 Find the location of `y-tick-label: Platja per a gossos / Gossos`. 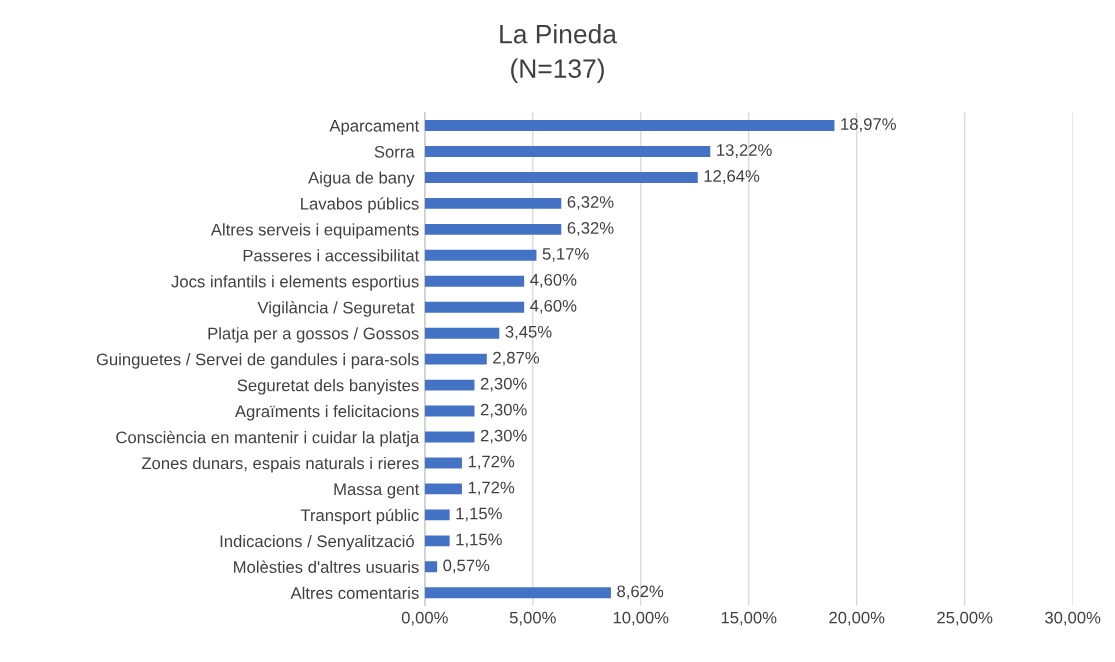

y-tick-label: Platja per a gossos / Gossos is located at coordinates (313, 335).